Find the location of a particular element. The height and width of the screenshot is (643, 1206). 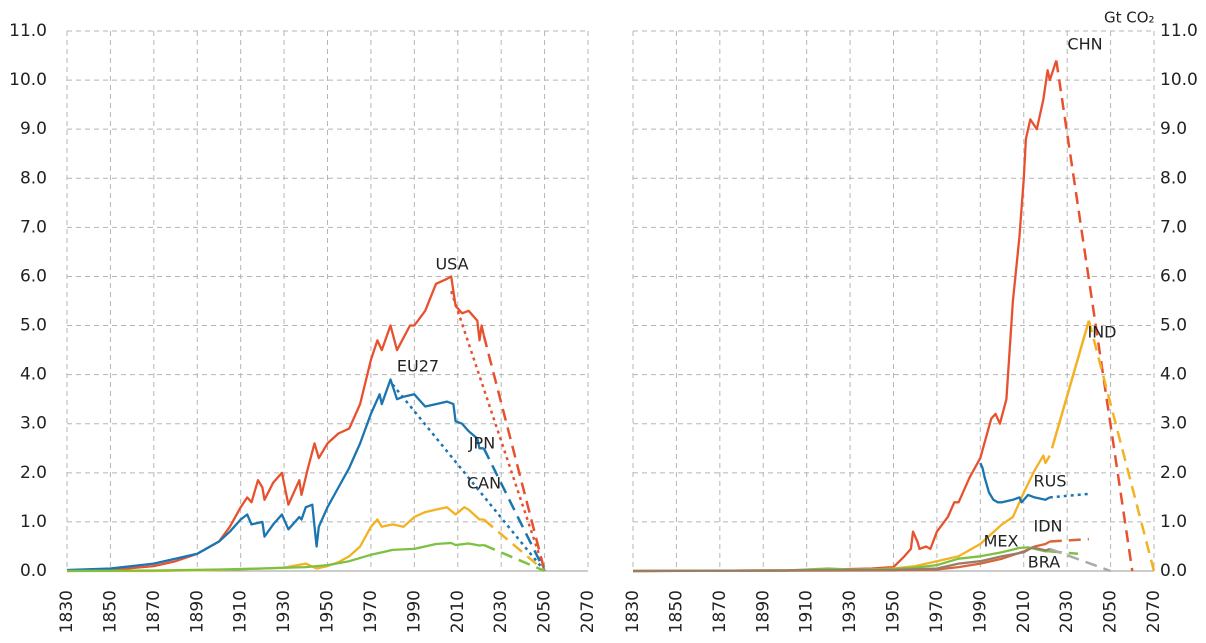

series-label: RUS is located at coordinates (1050, 481).